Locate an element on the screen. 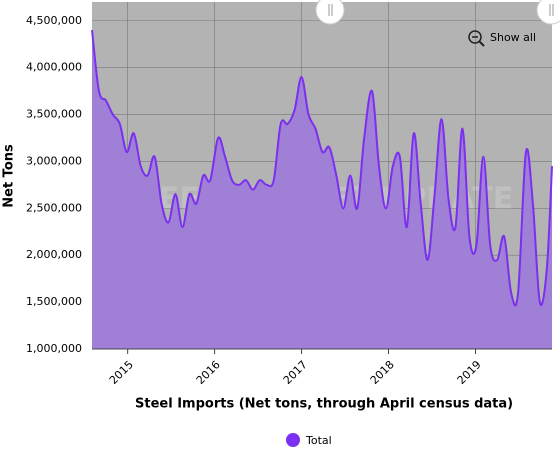  y-tick-label: 2,500,000 is located at coordinates (54, 207).